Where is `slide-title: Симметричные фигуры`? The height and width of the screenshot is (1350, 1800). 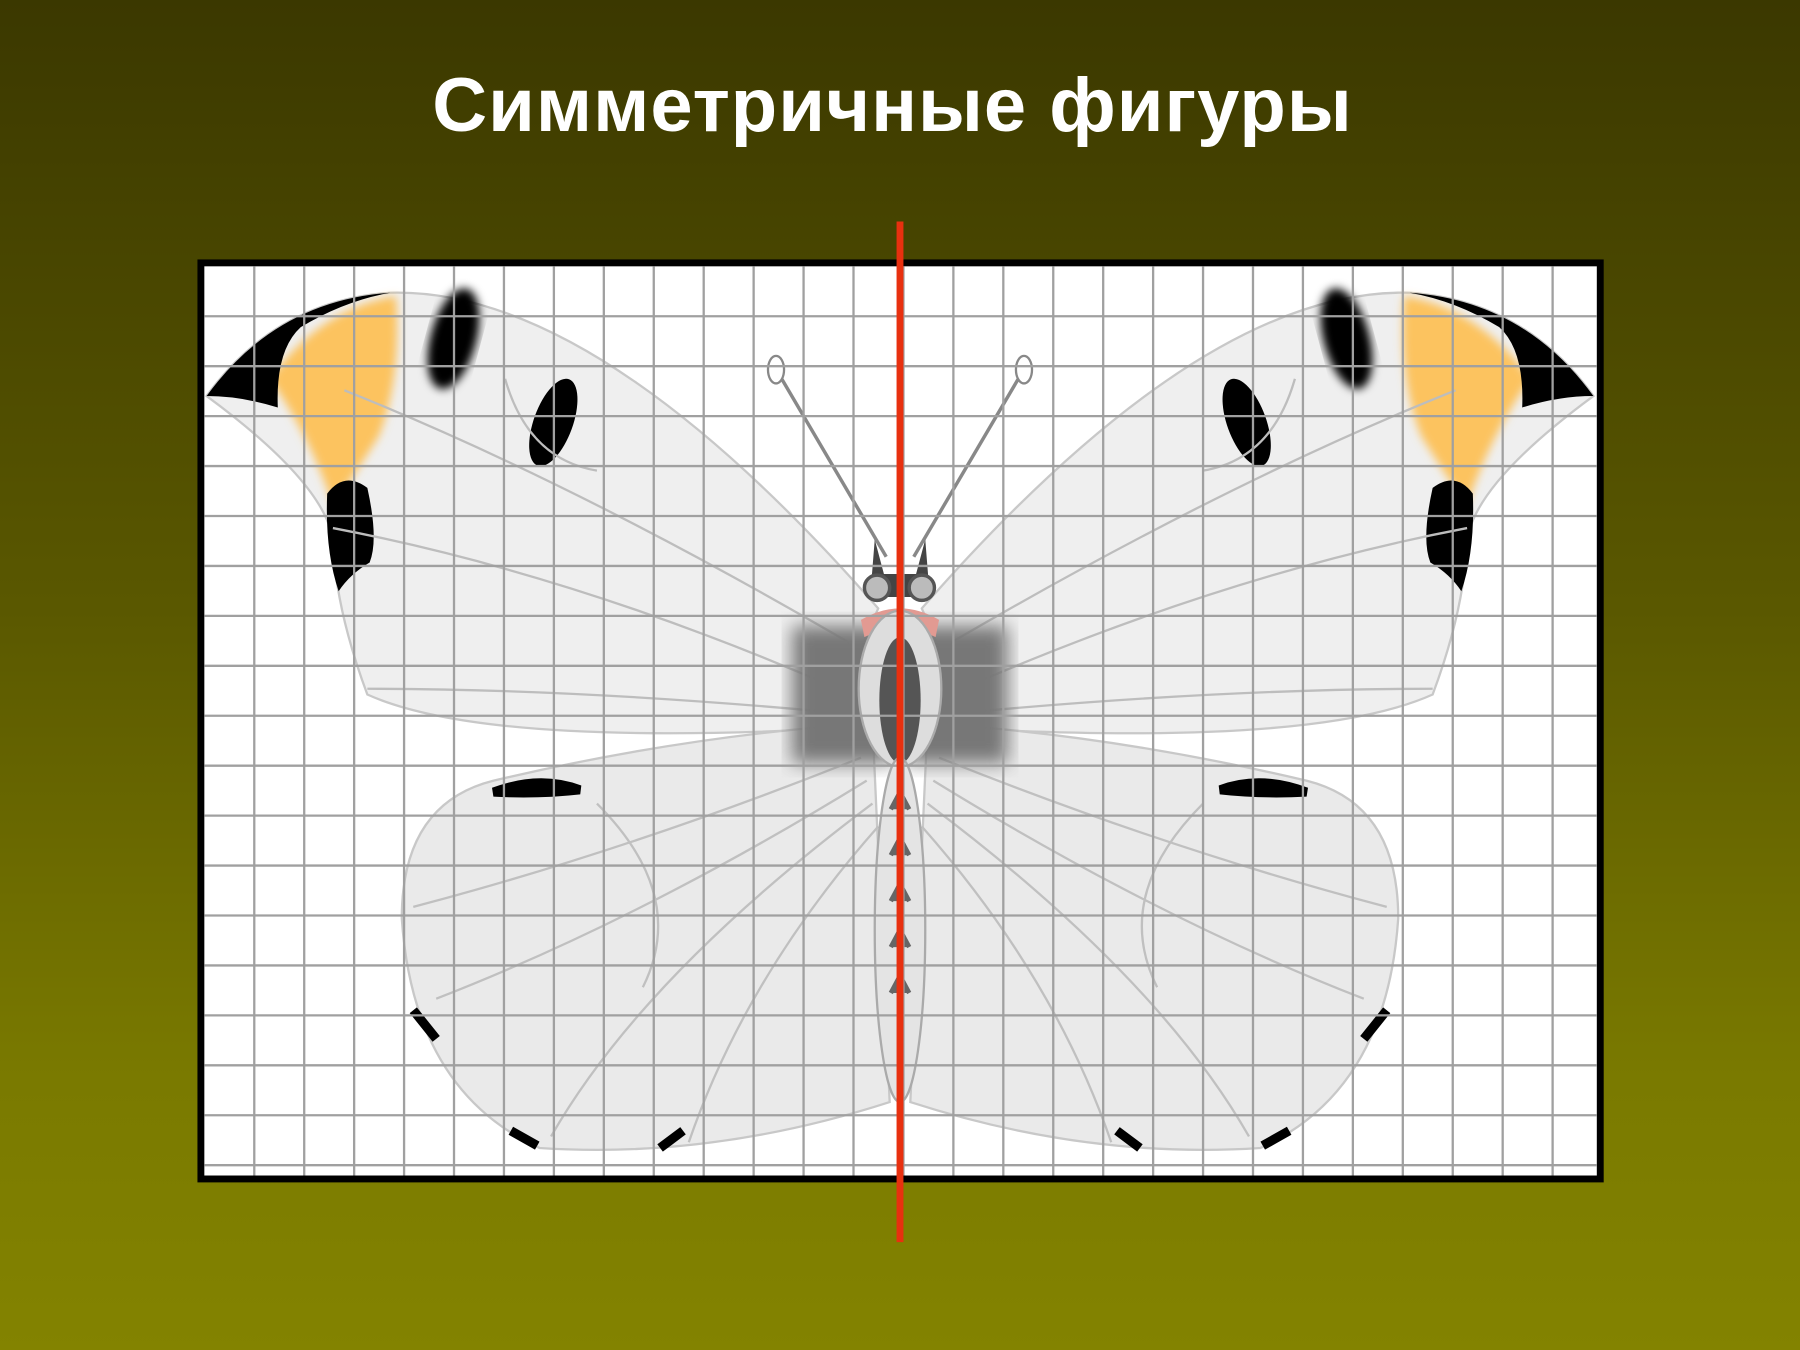
slide-title: Симметричные фигуры is located at coordinates (892, 105).